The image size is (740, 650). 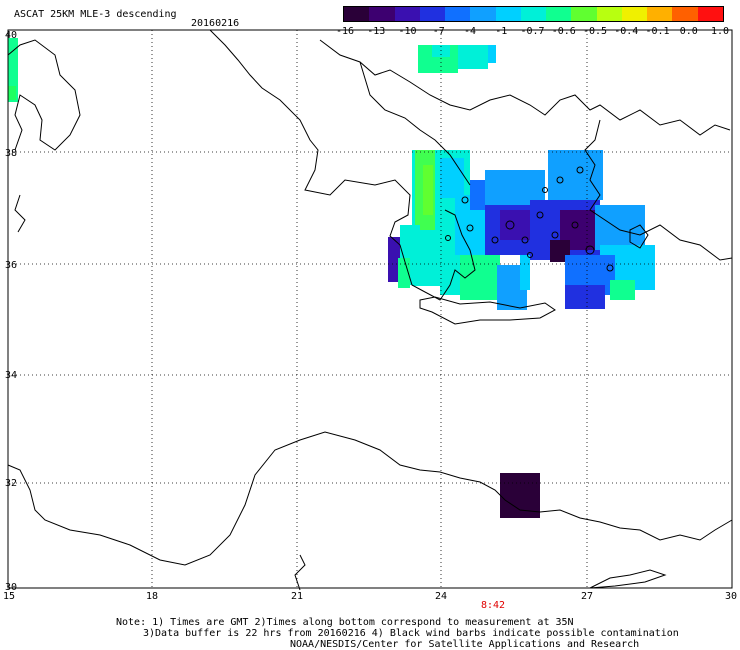 I want to click on longitude-label: 30, so click(x=731, y=596).